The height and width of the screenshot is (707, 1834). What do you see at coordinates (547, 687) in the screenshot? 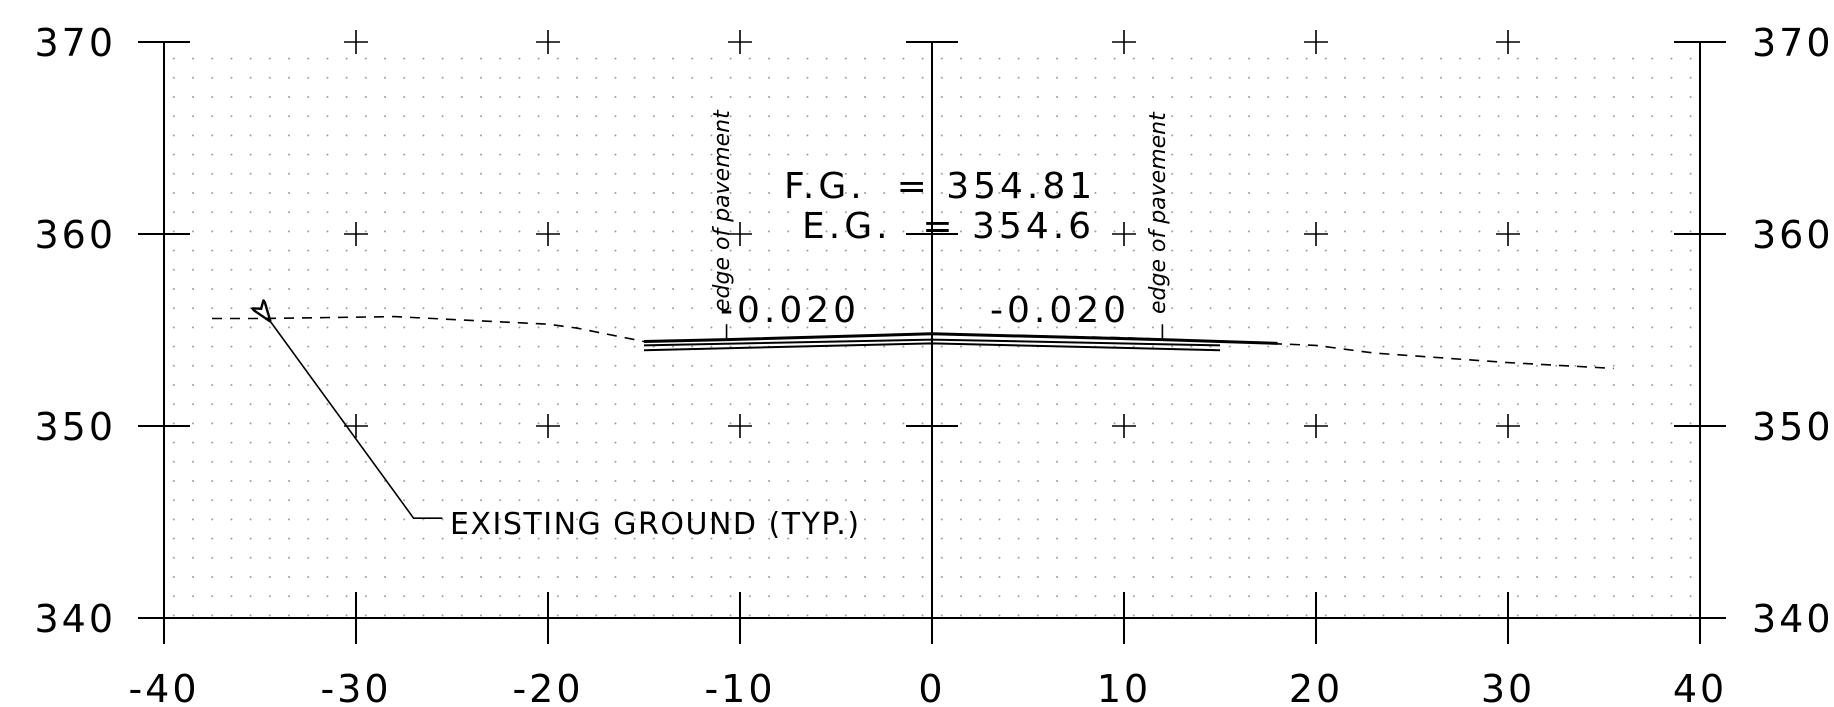
I see `x-tick-label--20: -20` at bounding box center [547, 687].